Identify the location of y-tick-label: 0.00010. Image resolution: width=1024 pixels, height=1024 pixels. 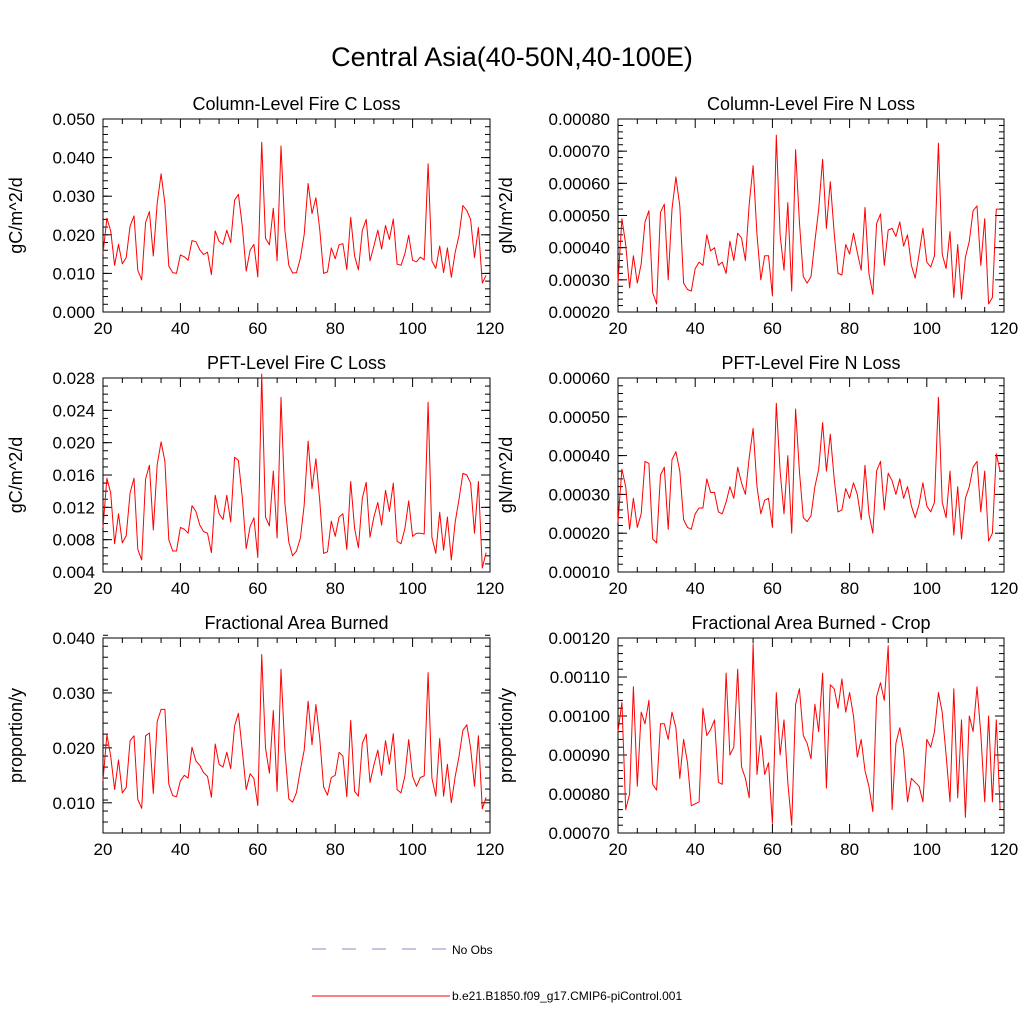
(579, 572).